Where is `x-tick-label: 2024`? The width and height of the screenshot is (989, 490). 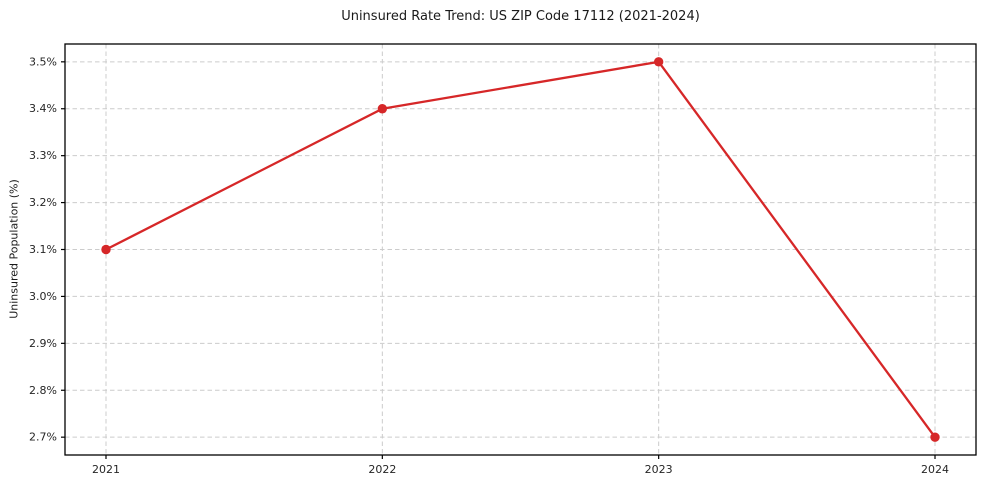
x-tick-label: 2024 is located at coordinates (935, 469).